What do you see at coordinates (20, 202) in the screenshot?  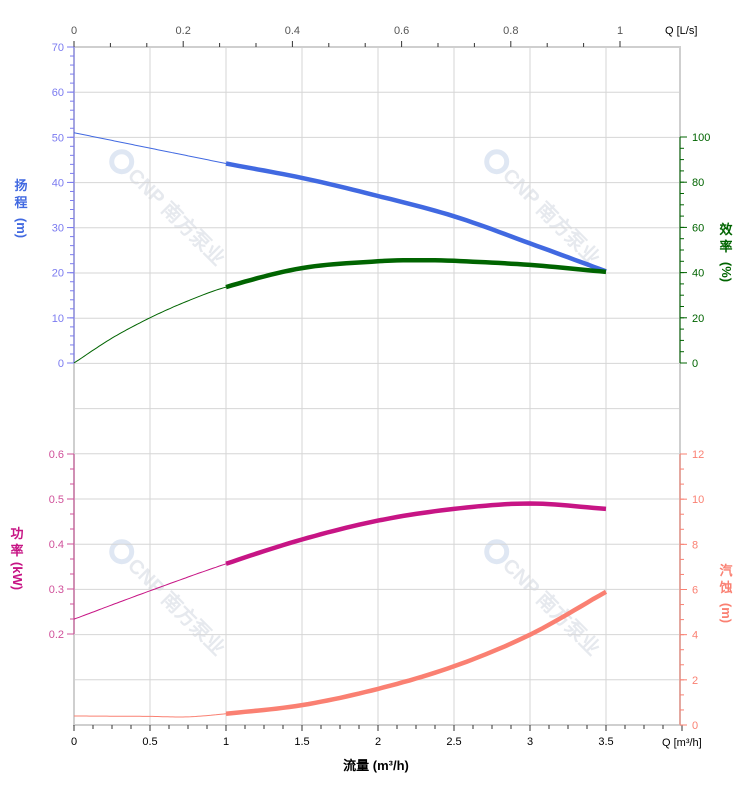 I see `head-axis-title-char: 程` at bounding box center [20, 202].